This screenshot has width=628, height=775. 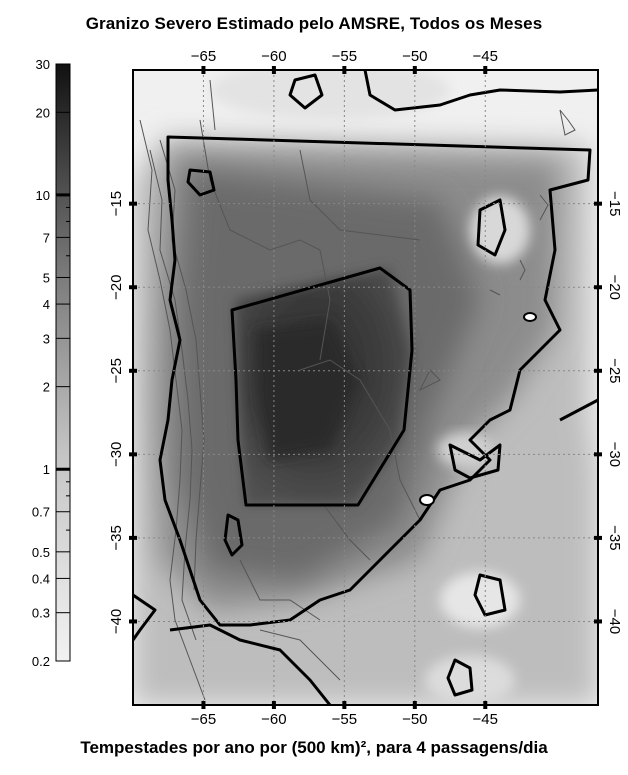 What do you see at coordinates (614, 412) in the screenshot?
I see `lat-axis-right: −15 −20 −25 −30 −35 −40` at bounding box center [614, 412].